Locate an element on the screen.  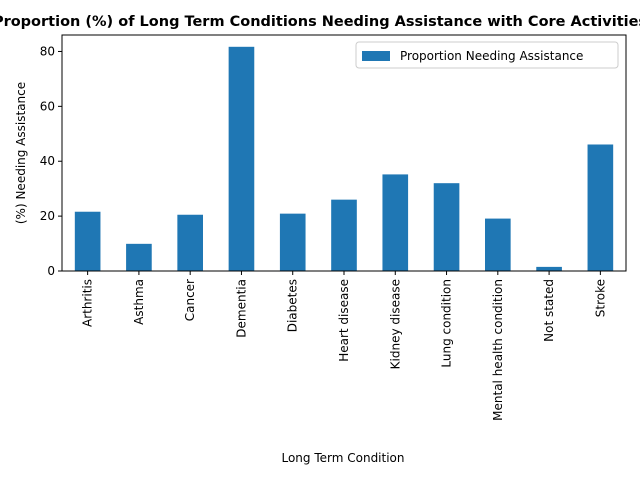
x-tick-label: Diabetes is located at coordinates (293, 305).